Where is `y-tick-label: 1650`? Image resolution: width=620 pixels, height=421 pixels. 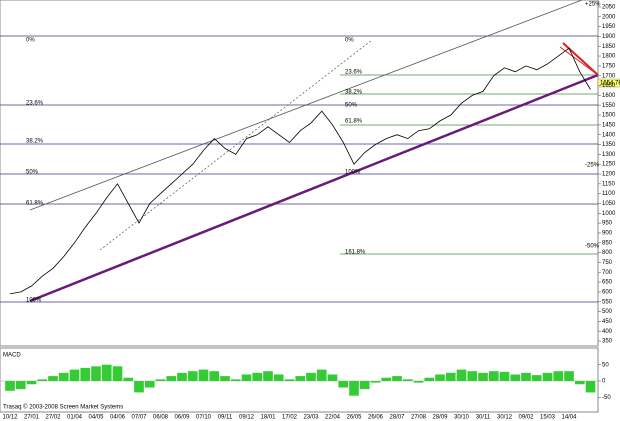 y-tick-label: 1650 is located at coordinates (609, 86).